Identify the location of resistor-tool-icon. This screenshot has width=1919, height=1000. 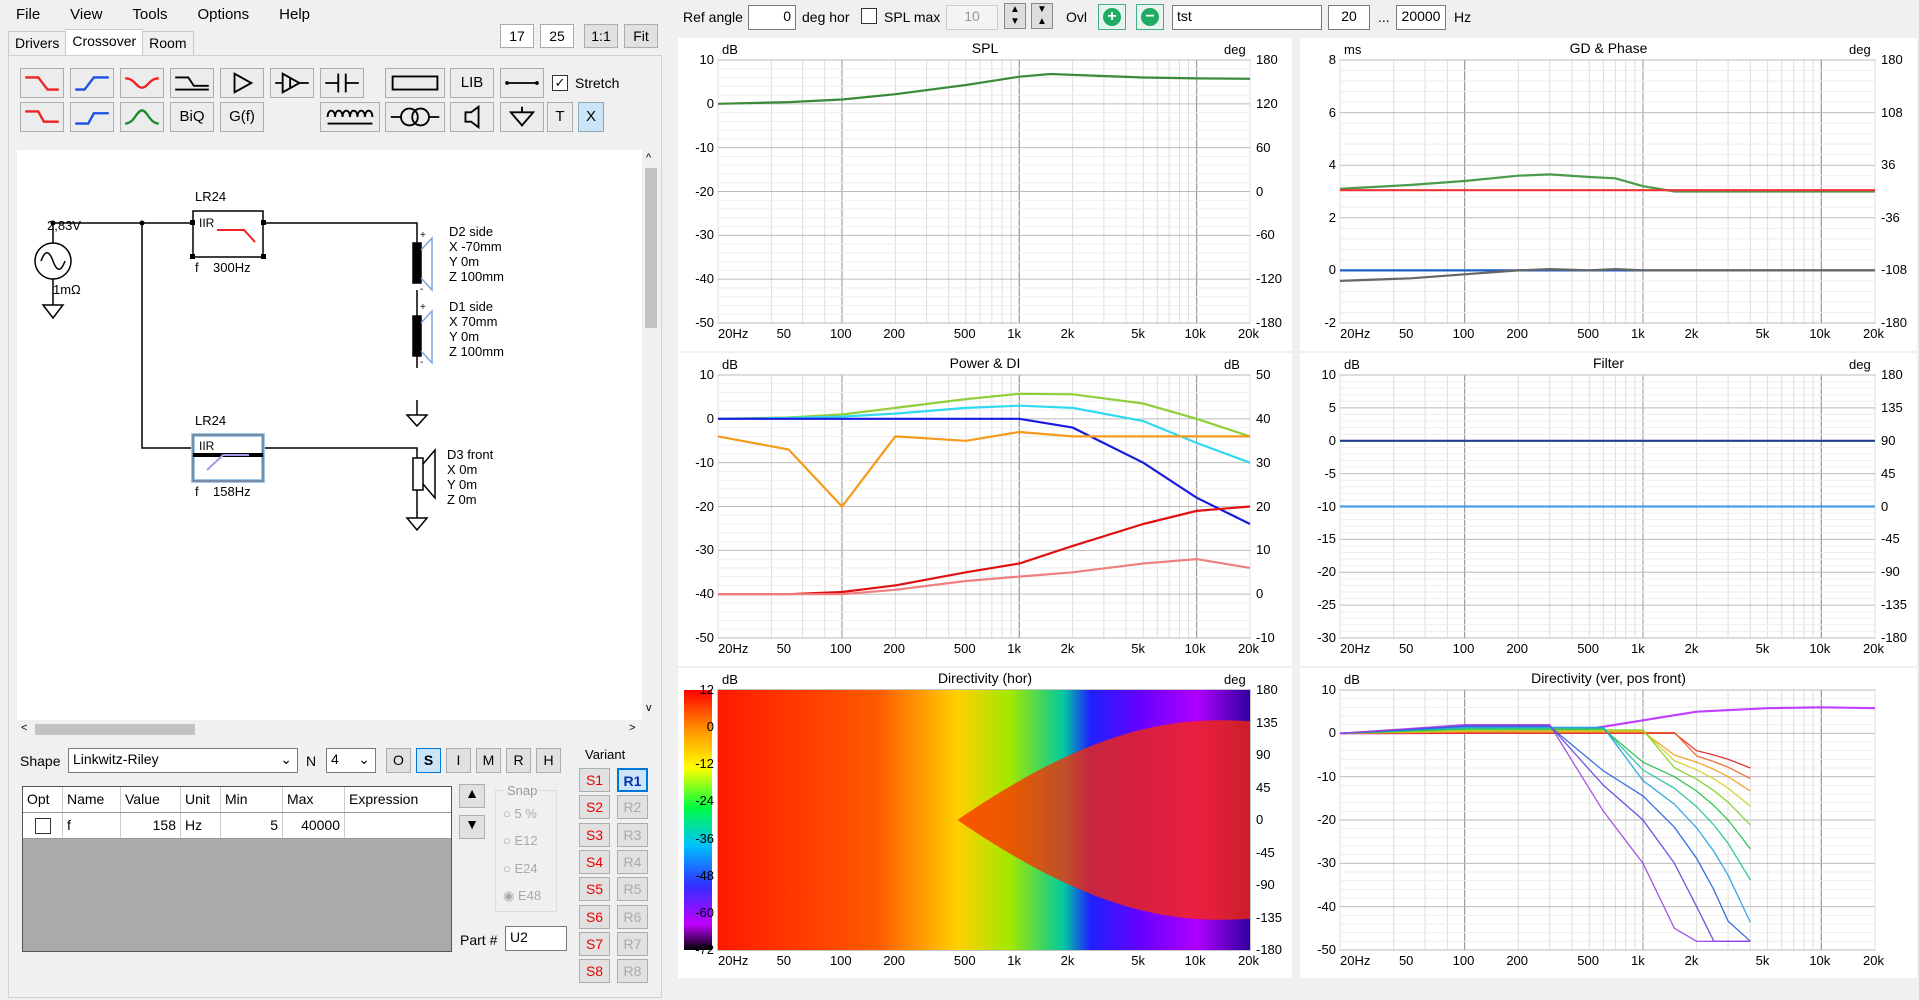
(415, 83).